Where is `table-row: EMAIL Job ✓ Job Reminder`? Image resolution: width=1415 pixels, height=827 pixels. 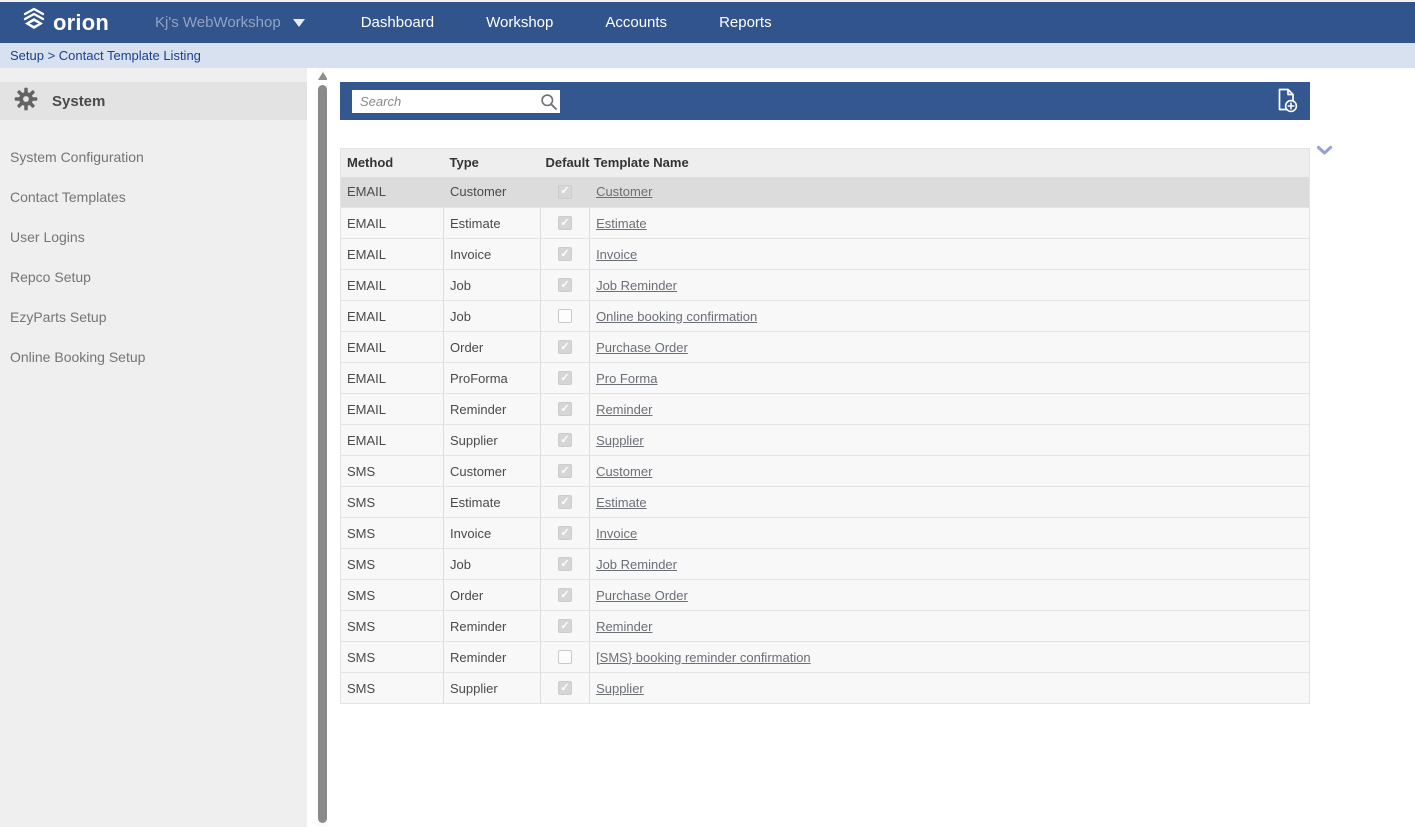
table-row: EMAIL Job ✓ Job Reminder is located at coordinates (825, 285).